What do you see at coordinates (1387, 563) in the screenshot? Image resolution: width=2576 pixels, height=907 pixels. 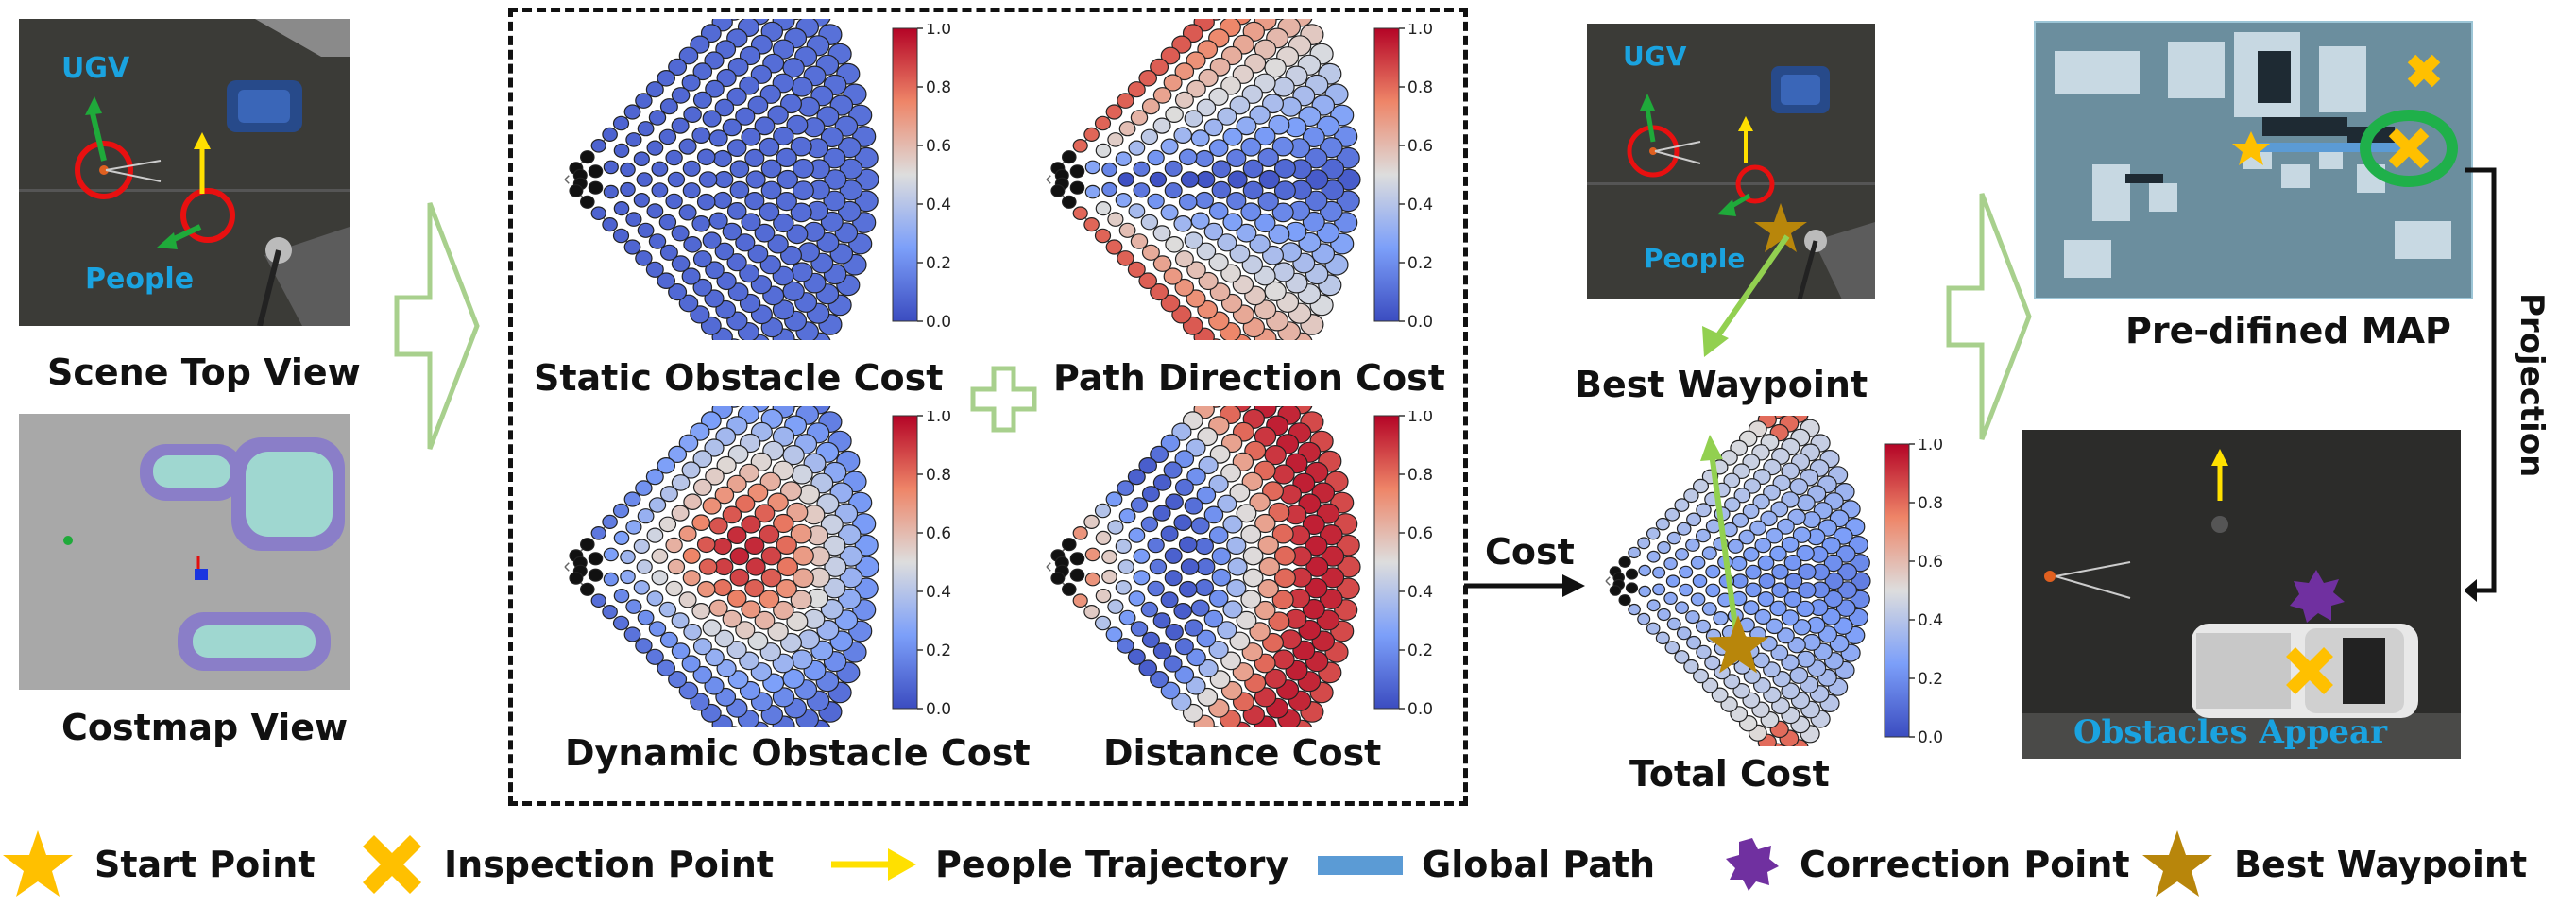 I see `colorbar-gradient` at bounding box center [1387, 563].